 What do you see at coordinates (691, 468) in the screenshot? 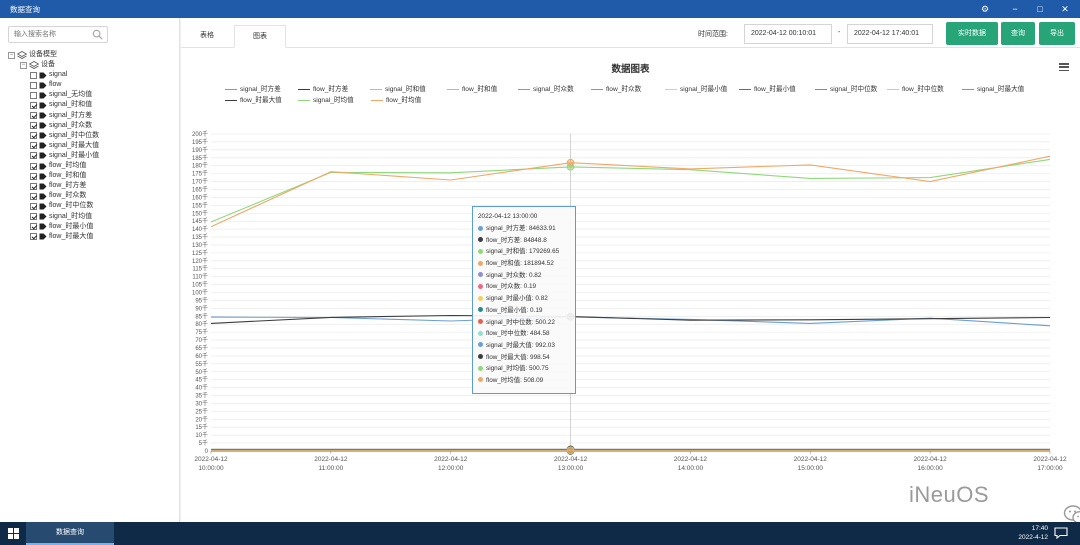
I see `x-tick-label: 14:00:00` at bounding box center [691, 468].